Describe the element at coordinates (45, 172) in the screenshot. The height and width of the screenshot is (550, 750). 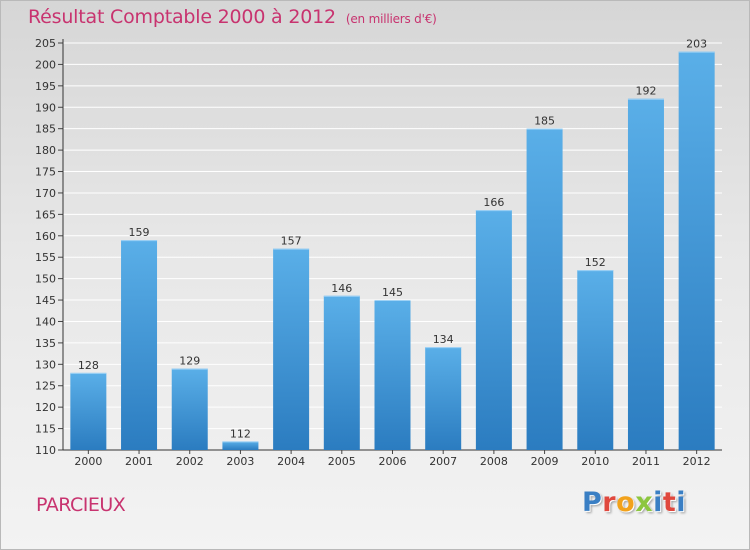
I see `y-tick-label: 175` at that location.